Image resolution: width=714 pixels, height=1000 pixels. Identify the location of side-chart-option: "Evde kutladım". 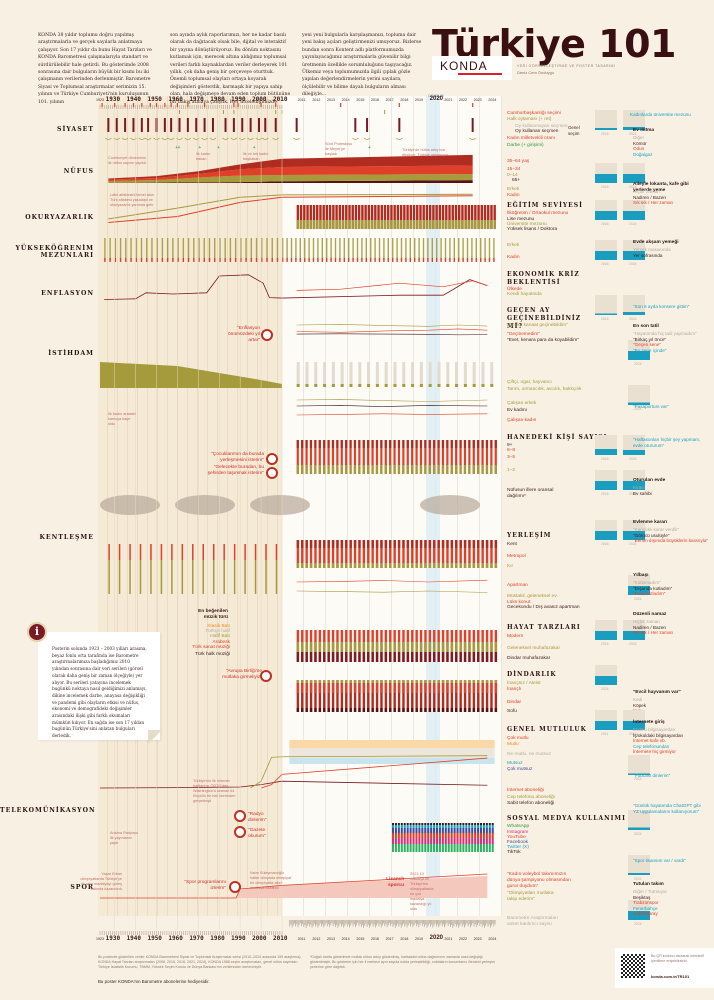
(649, 593).